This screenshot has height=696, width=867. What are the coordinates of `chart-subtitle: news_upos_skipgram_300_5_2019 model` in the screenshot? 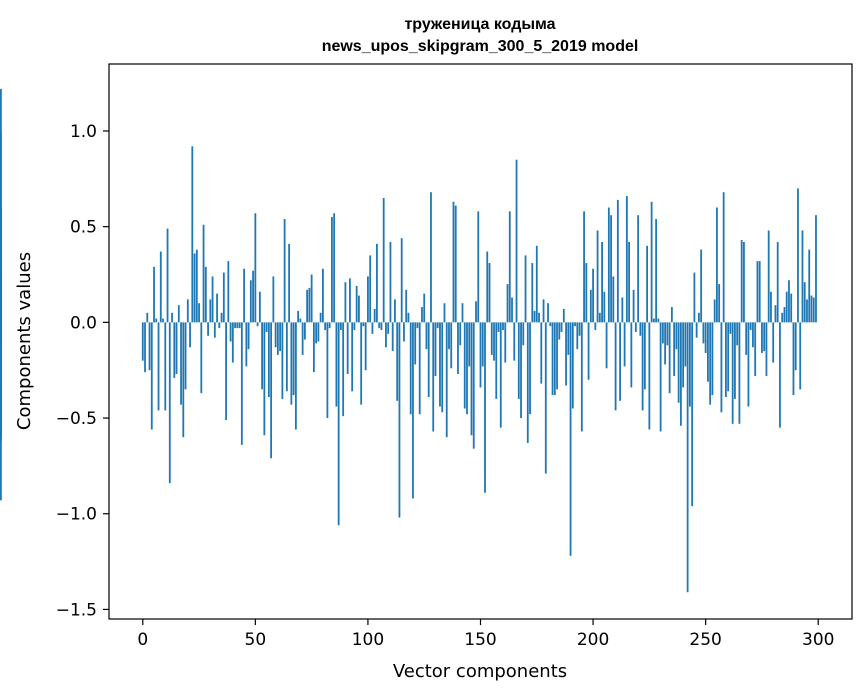 It's located at (480, 46).